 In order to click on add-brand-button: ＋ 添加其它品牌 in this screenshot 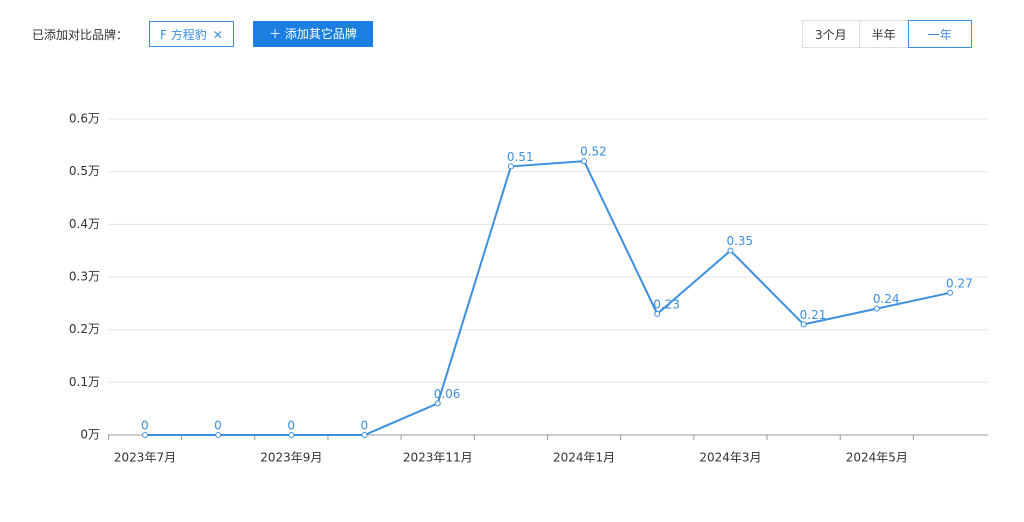, I will do `click(313, 34)`.